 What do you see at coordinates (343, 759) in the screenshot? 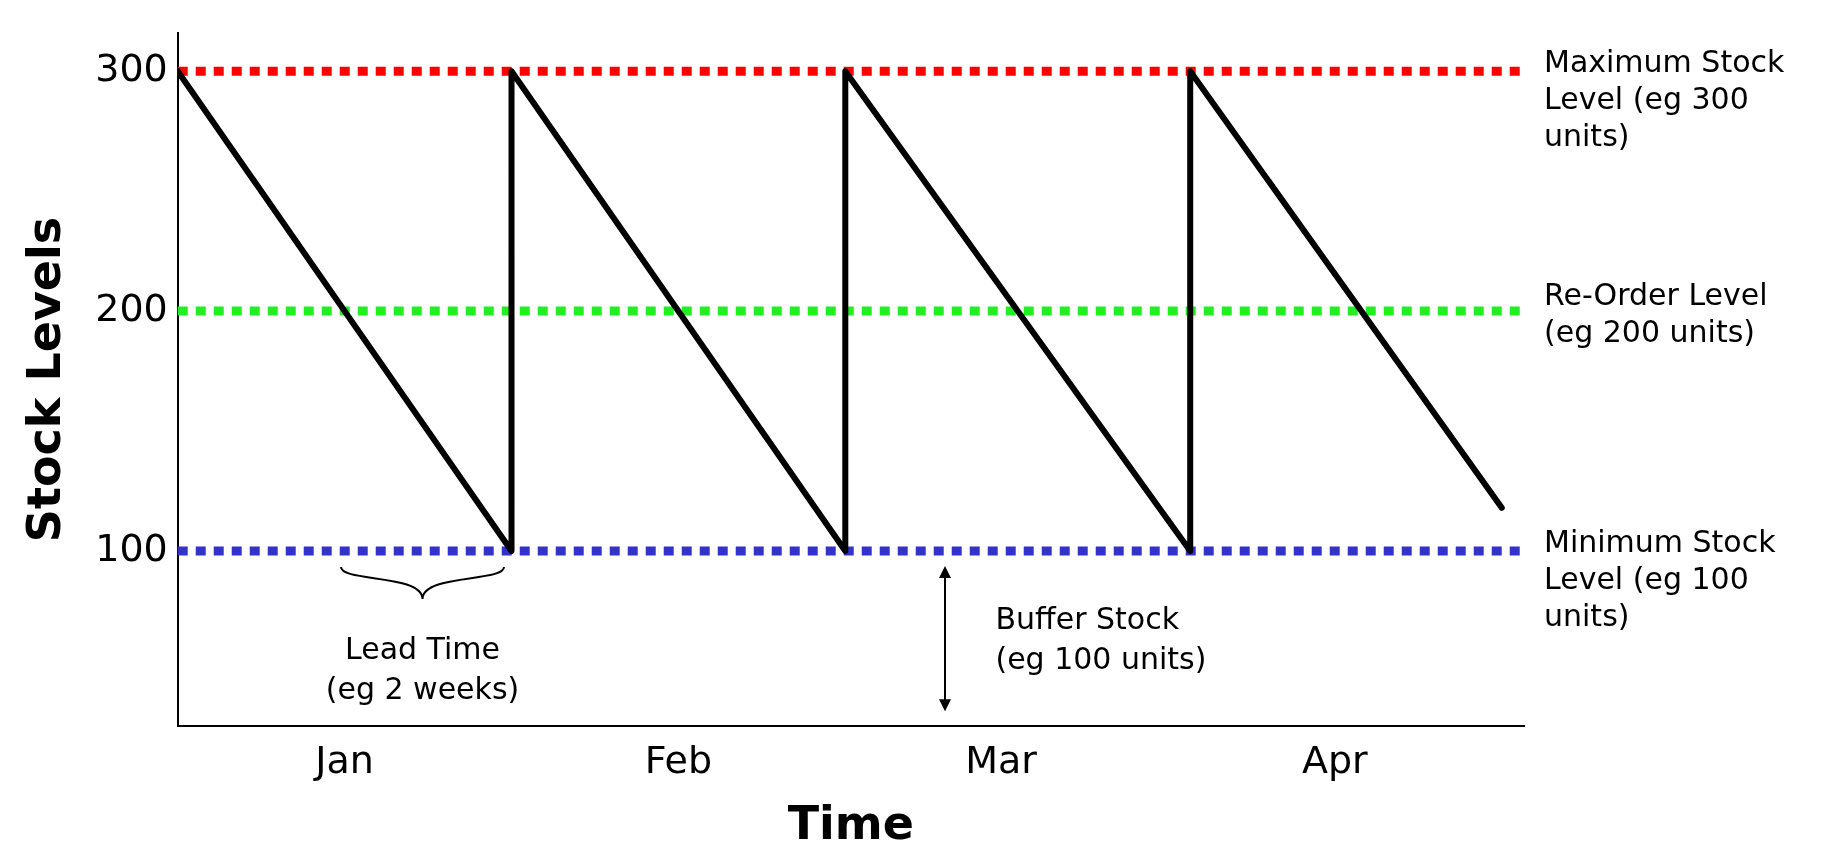
I see `x-tick-label: Jan` at bounding box center [343, 759].